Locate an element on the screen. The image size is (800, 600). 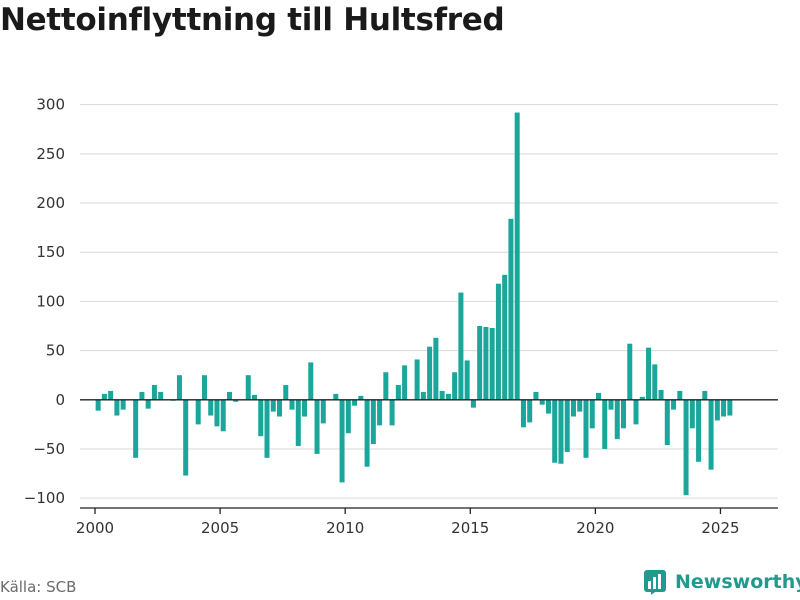
y-tick-label: 100 is located at coordinates (50, 301).